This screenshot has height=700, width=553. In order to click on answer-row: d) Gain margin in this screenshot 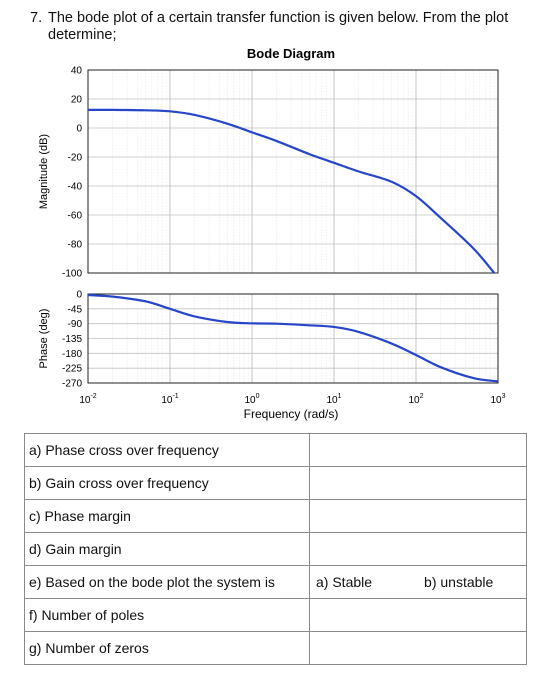, I will do `click(275, 549)`.